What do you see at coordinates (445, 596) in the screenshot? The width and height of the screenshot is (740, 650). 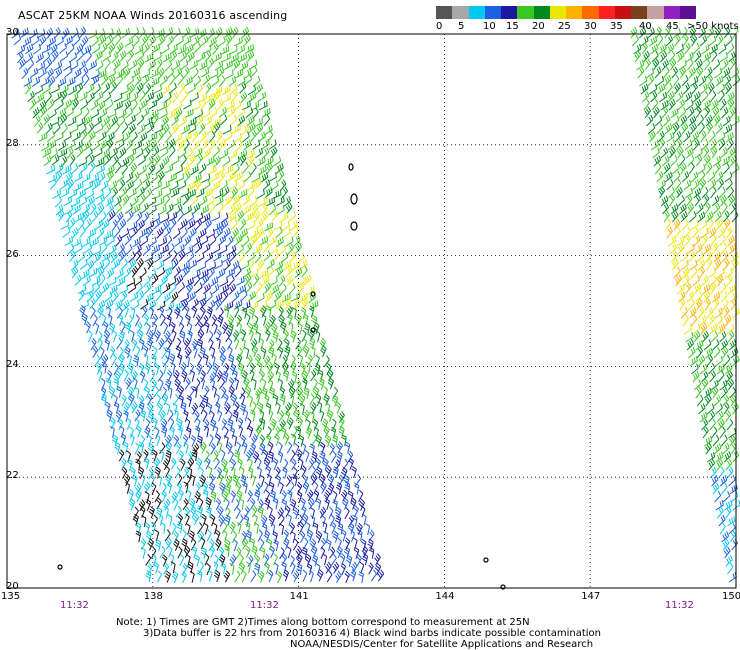 I see `x-tick-label: 144` at bounding box center [445, 596].